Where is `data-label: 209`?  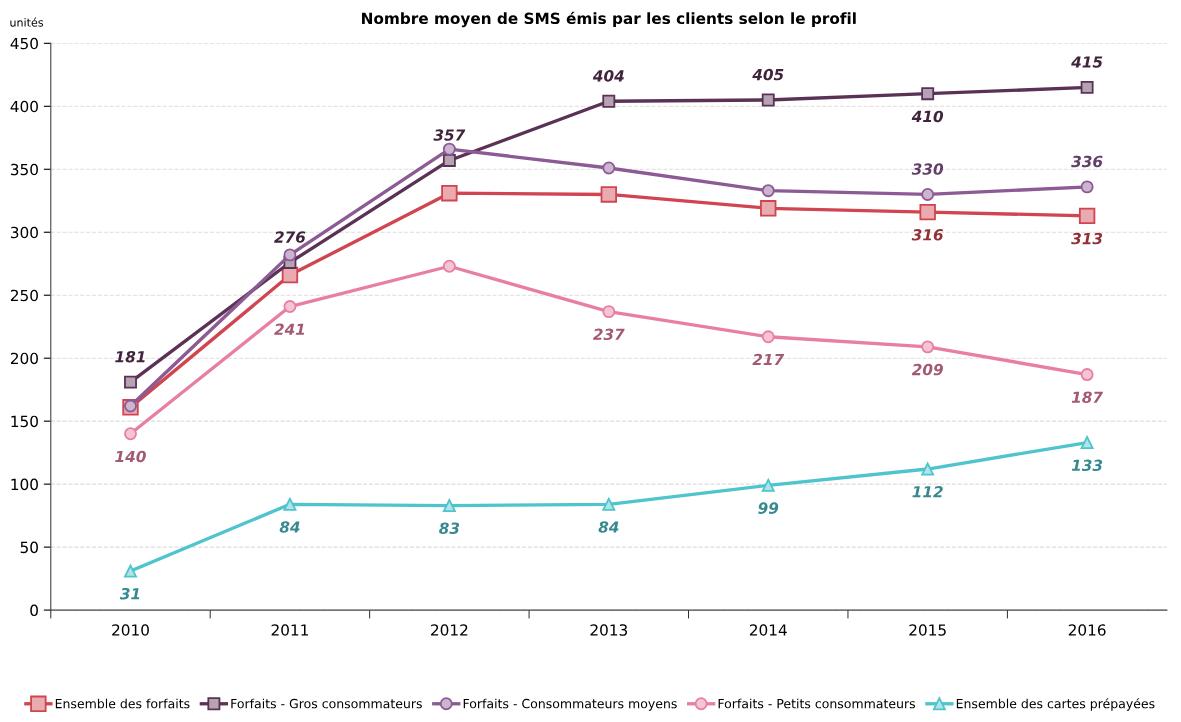
data-label: 209 is located at coordinates (927, 369).